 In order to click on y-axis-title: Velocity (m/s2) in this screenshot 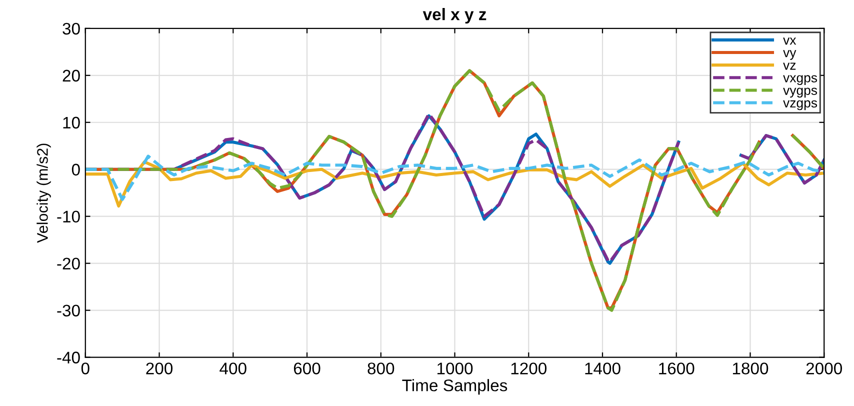, I will do `click(43, 193)`.